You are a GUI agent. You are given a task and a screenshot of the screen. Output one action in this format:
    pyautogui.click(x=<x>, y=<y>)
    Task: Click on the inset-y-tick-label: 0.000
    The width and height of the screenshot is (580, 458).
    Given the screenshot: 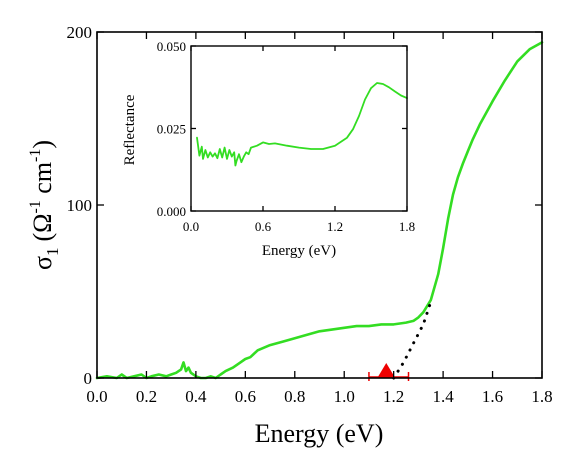 What is the action you would take?
    pyautogui.click(x=171, y=211)
    